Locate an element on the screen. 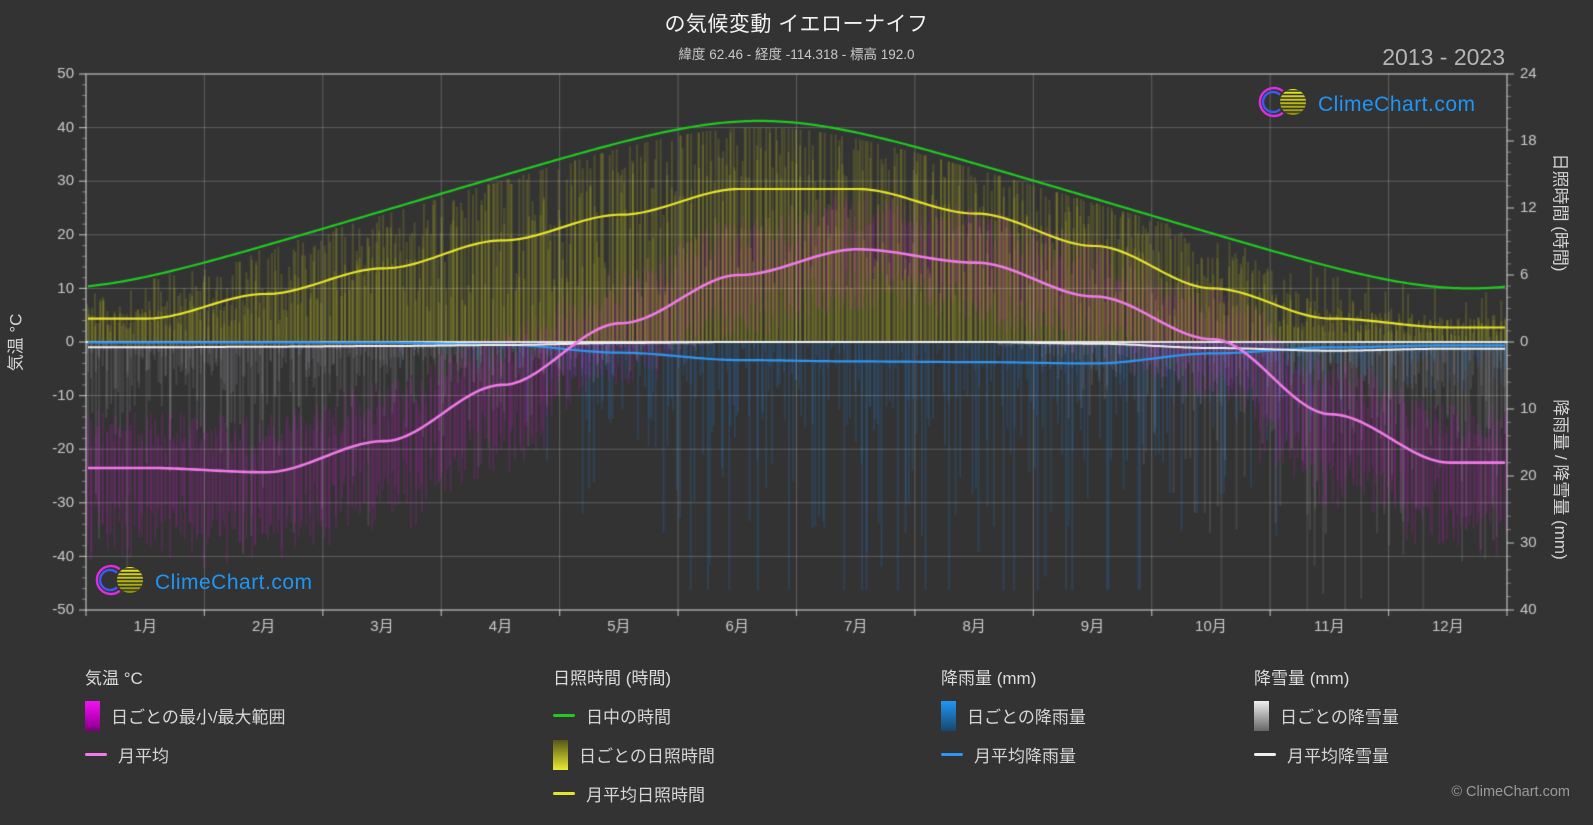 Image resolution: width=1593 pixels, height=825 pixels. climechart-watermark-top: ClimeChart.com is located at coordinates (1366, 104).